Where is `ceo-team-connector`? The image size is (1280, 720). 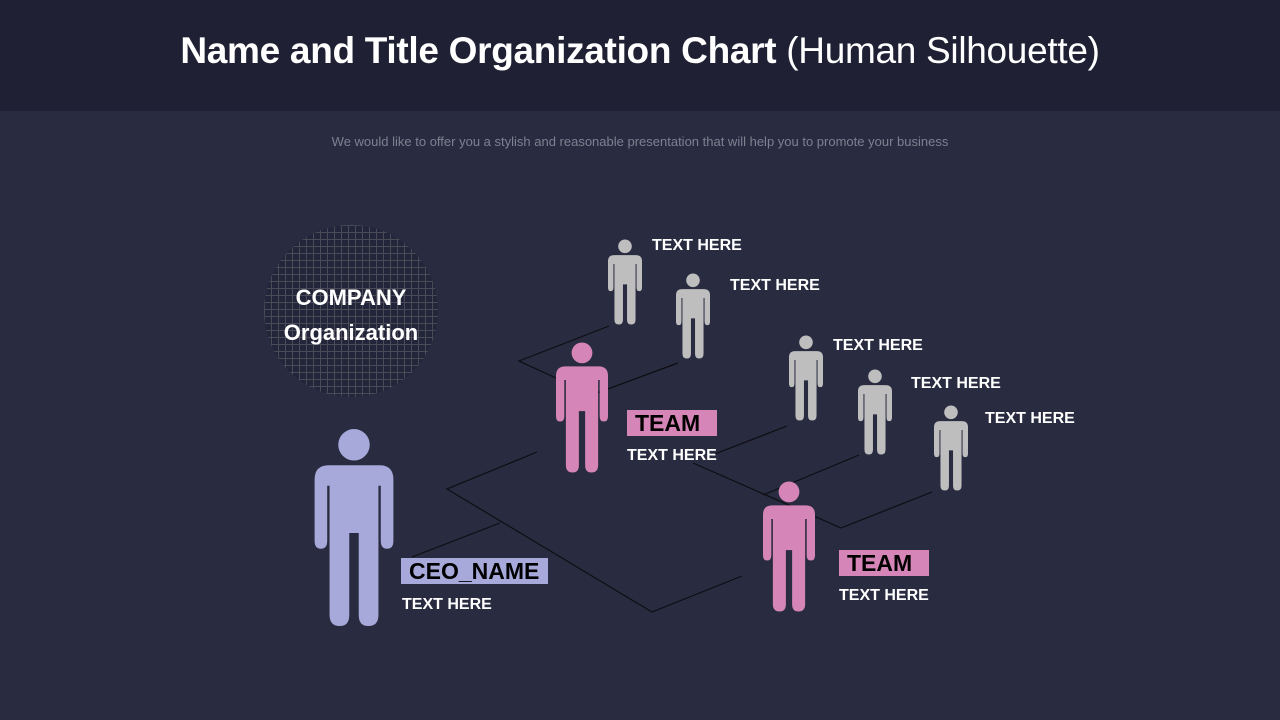
ceo-team-connector is located at coordinates (594, 532).